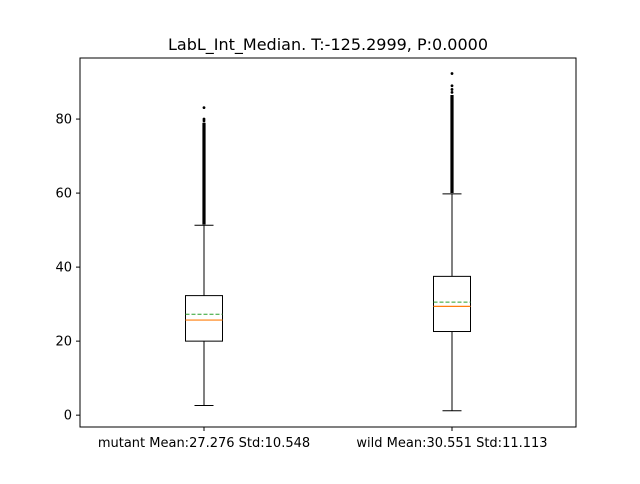 The height and width of the screenshot is (484, 640). Describe the element at coordinates (63, 194) in the screenshot. I see `y-tick-label: 60` at that location.